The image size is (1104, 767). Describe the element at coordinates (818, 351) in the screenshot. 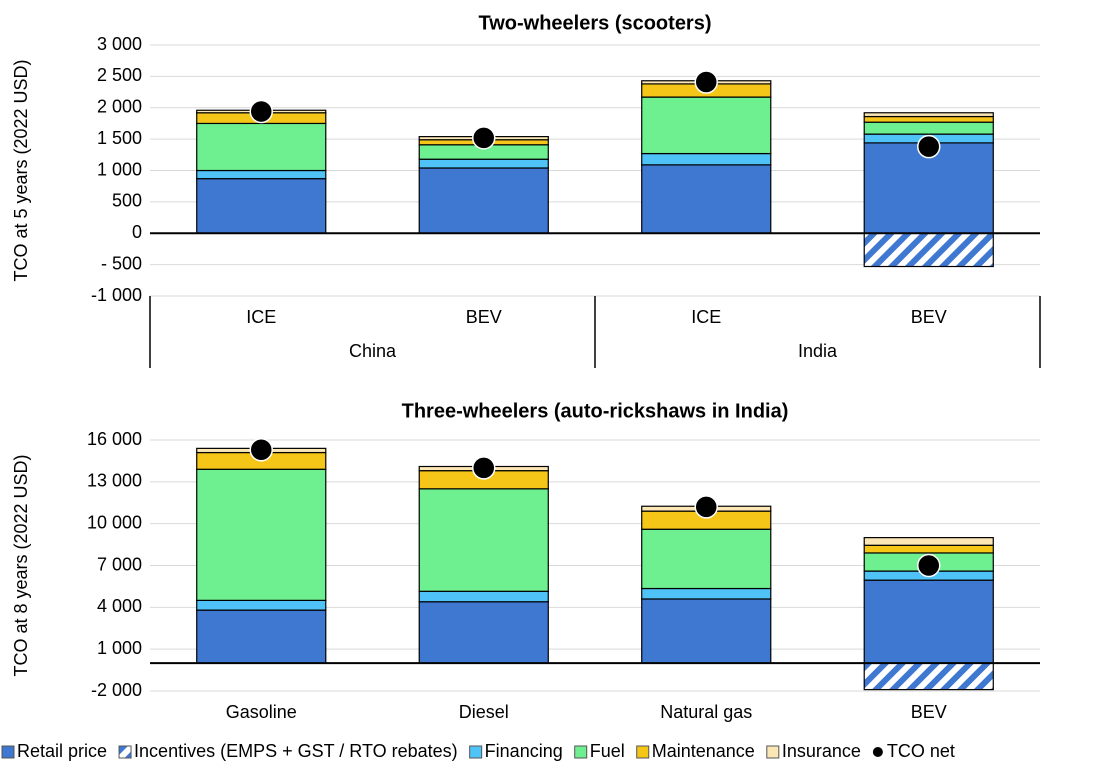

I see `group-label: India` at that location.